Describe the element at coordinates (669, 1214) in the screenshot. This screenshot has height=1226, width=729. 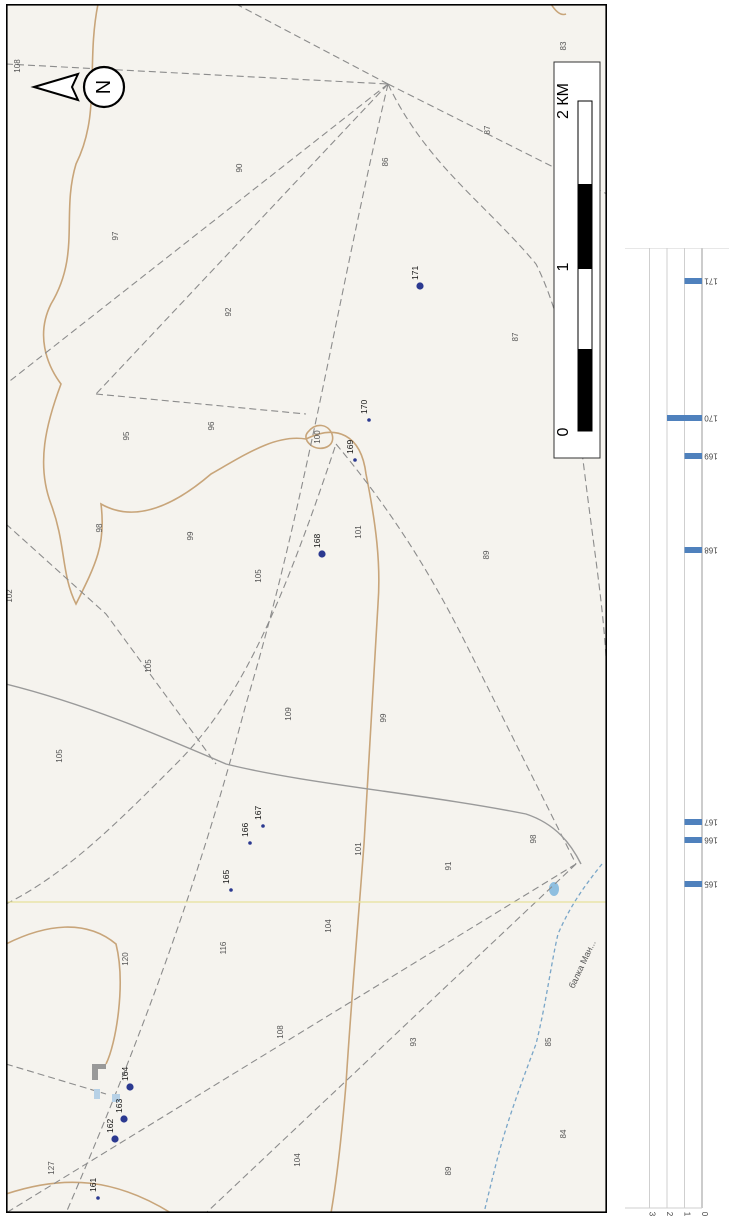
I see `chart-x-tick: 2` at that location.